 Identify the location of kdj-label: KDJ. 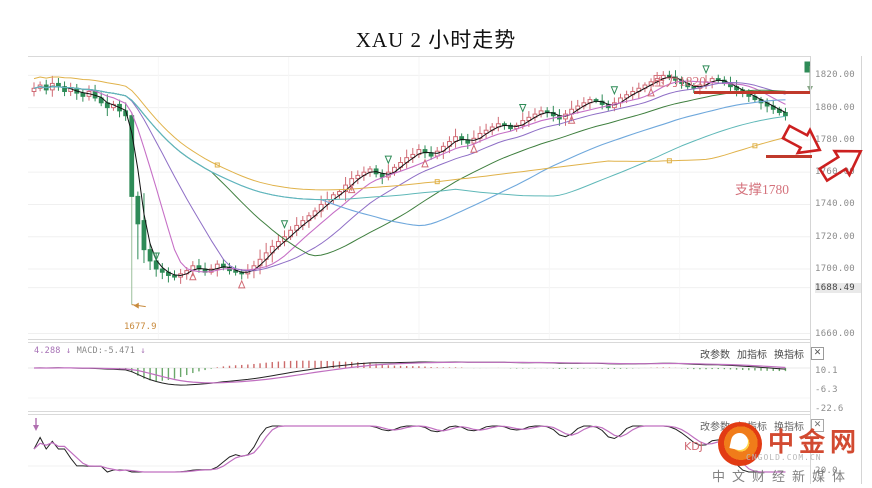
(693, 446).